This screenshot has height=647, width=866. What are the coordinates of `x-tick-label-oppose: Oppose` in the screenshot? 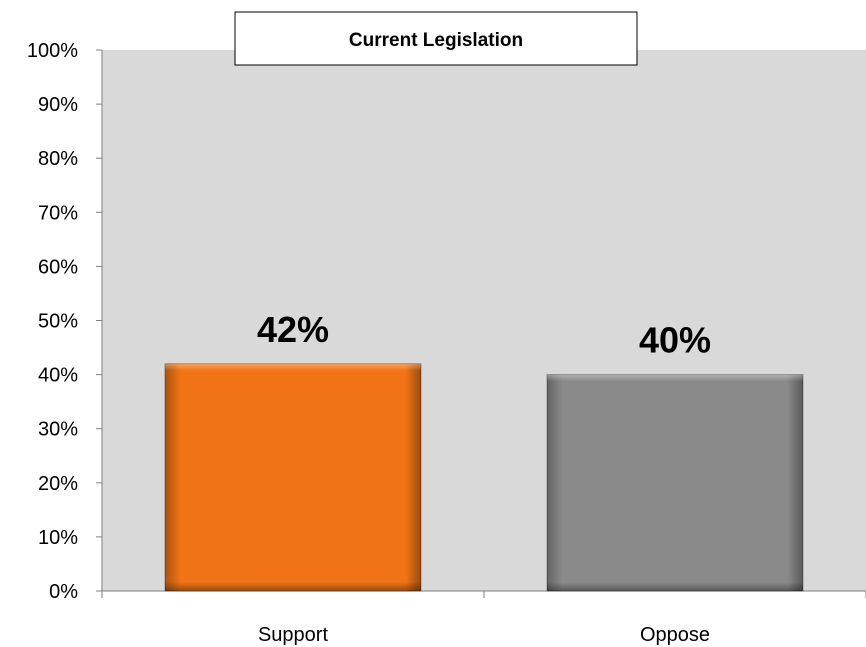 It's located at (675, 635).